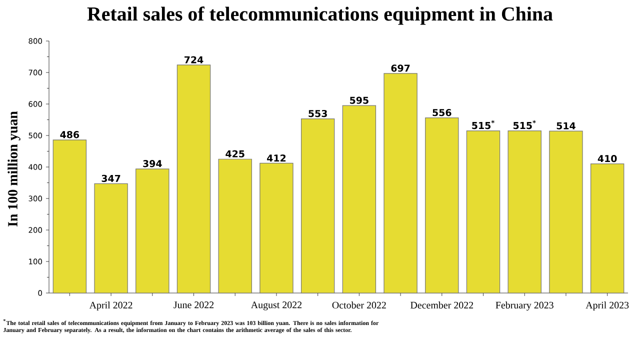 The image size is (640, 339). Describe the element at coordinates (276, 306) in the screenshot. I see `x-tick-label: August 2022` at that location.